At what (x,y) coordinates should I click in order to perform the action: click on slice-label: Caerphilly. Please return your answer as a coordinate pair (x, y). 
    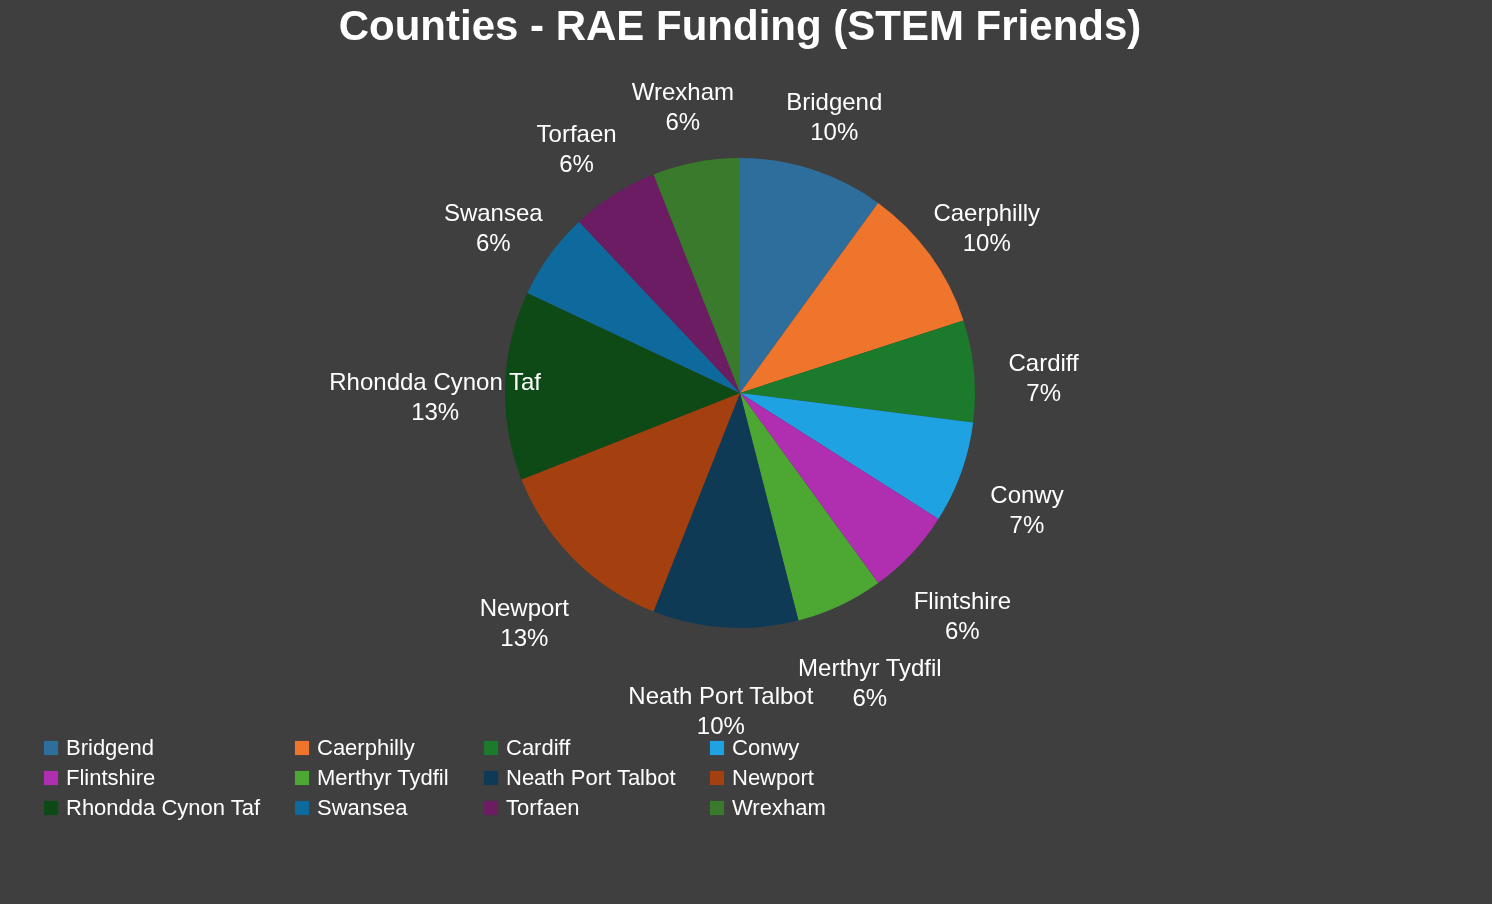
    Looking at the image, I should click on (987, 212).